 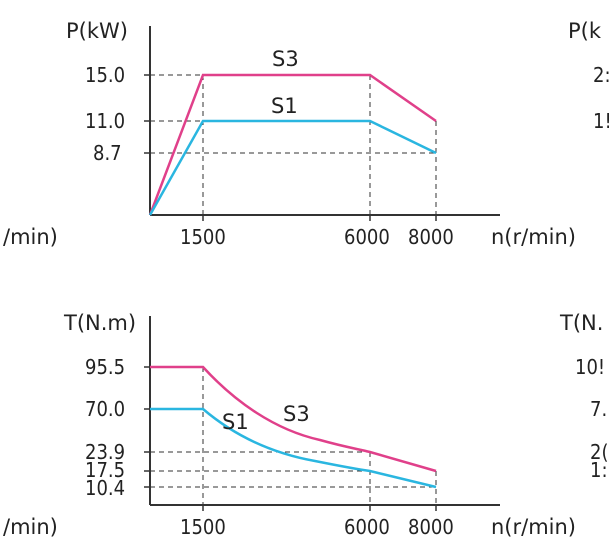 I want to click on power-series-s1-label: S1, so click(x=284, y=106).